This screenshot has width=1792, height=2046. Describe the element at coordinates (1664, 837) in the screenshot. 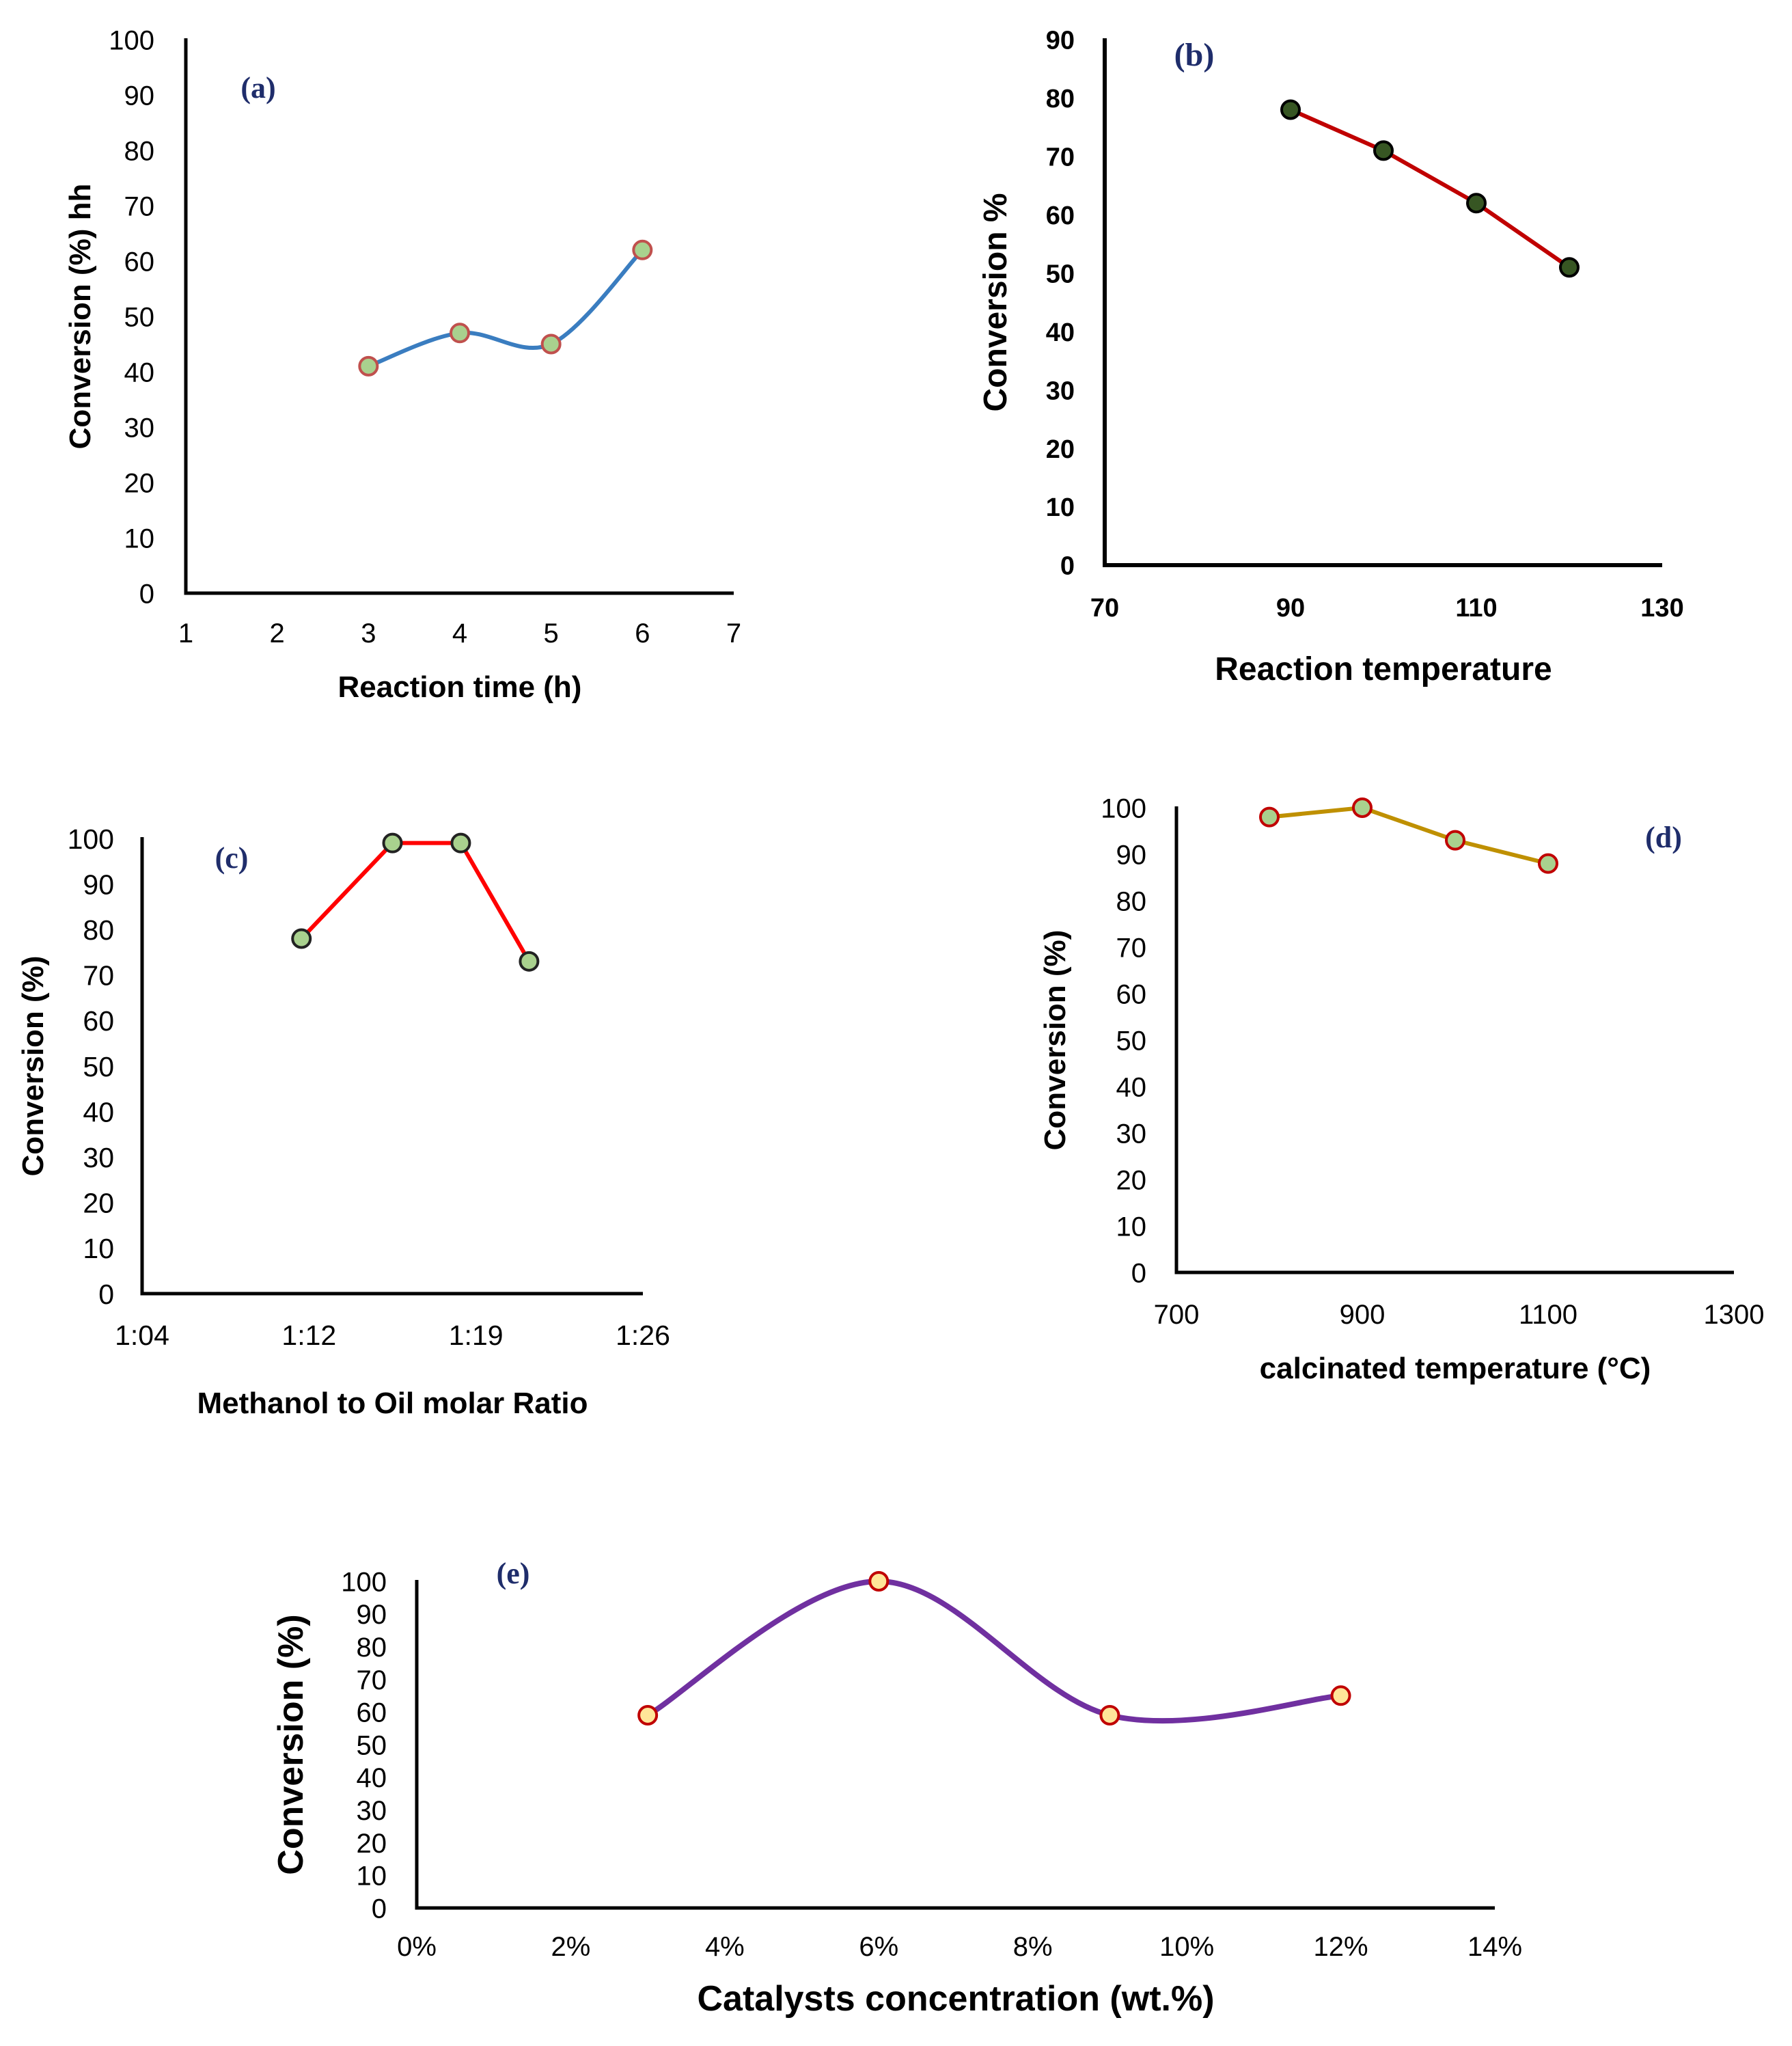

I see `panel-label: (d)` at that location.